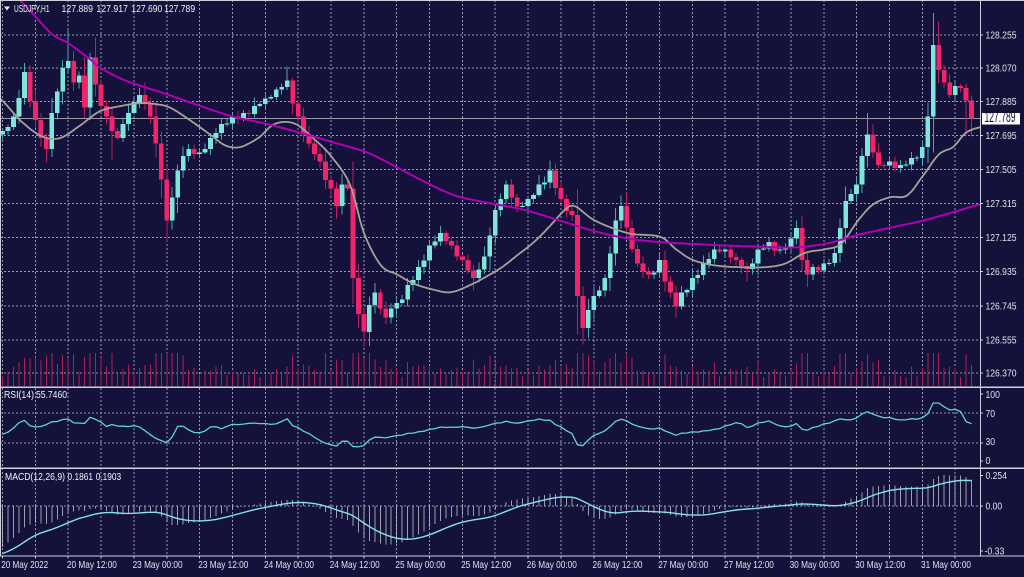 This screenshot has width=1024, height=577. Describe the element at coordinates (223, 565) in the screenshot. I see `svg-text: 23 May 12:00` at that location.